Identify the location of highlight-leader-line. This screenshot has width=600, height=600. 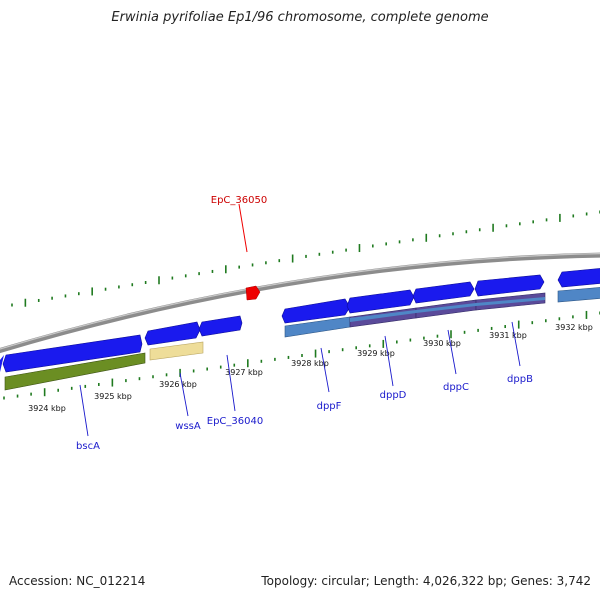
(243, 228).